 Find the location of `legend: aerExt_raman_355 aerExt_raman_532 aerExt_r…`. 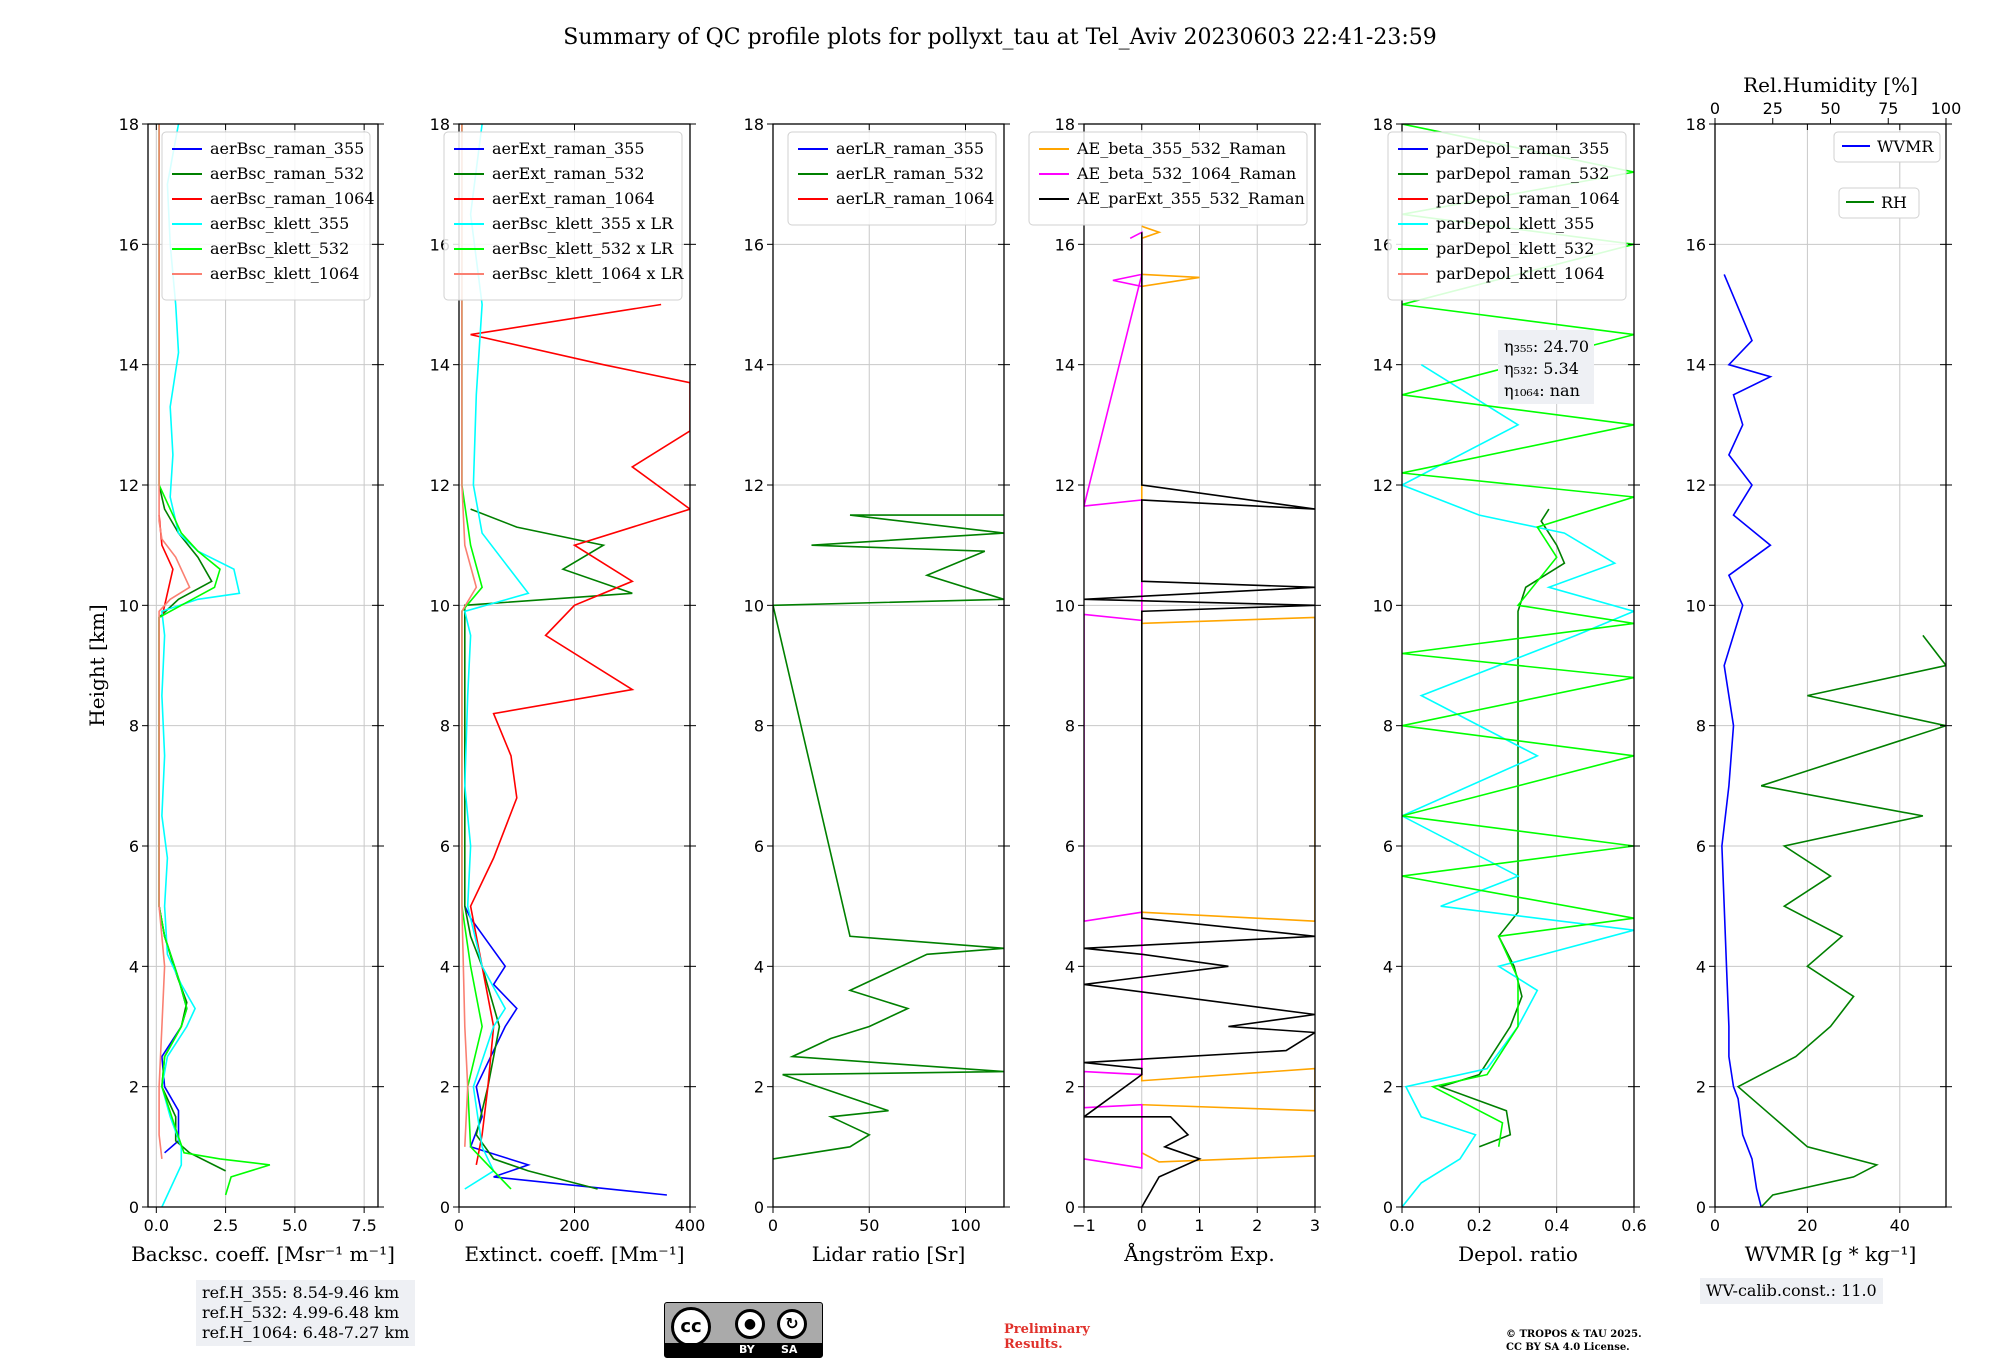

legend: aerExt_raman_355 aerExt_raman_532 aerExt_r… is located at coordinates (563, 216).